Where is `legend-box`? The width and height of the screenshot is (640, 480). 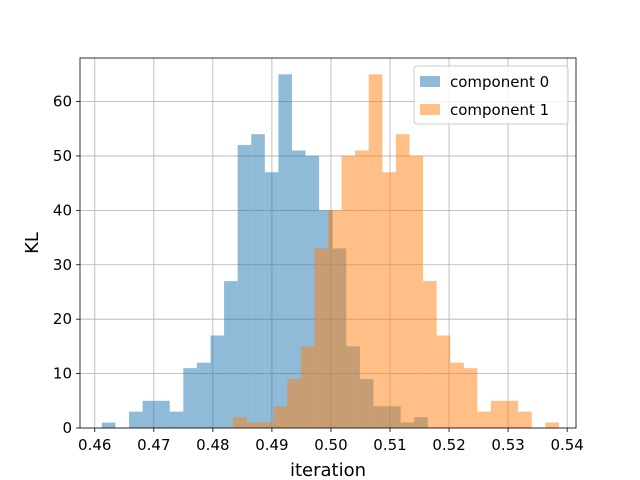 legend-box is located at coordinates (491, 95).